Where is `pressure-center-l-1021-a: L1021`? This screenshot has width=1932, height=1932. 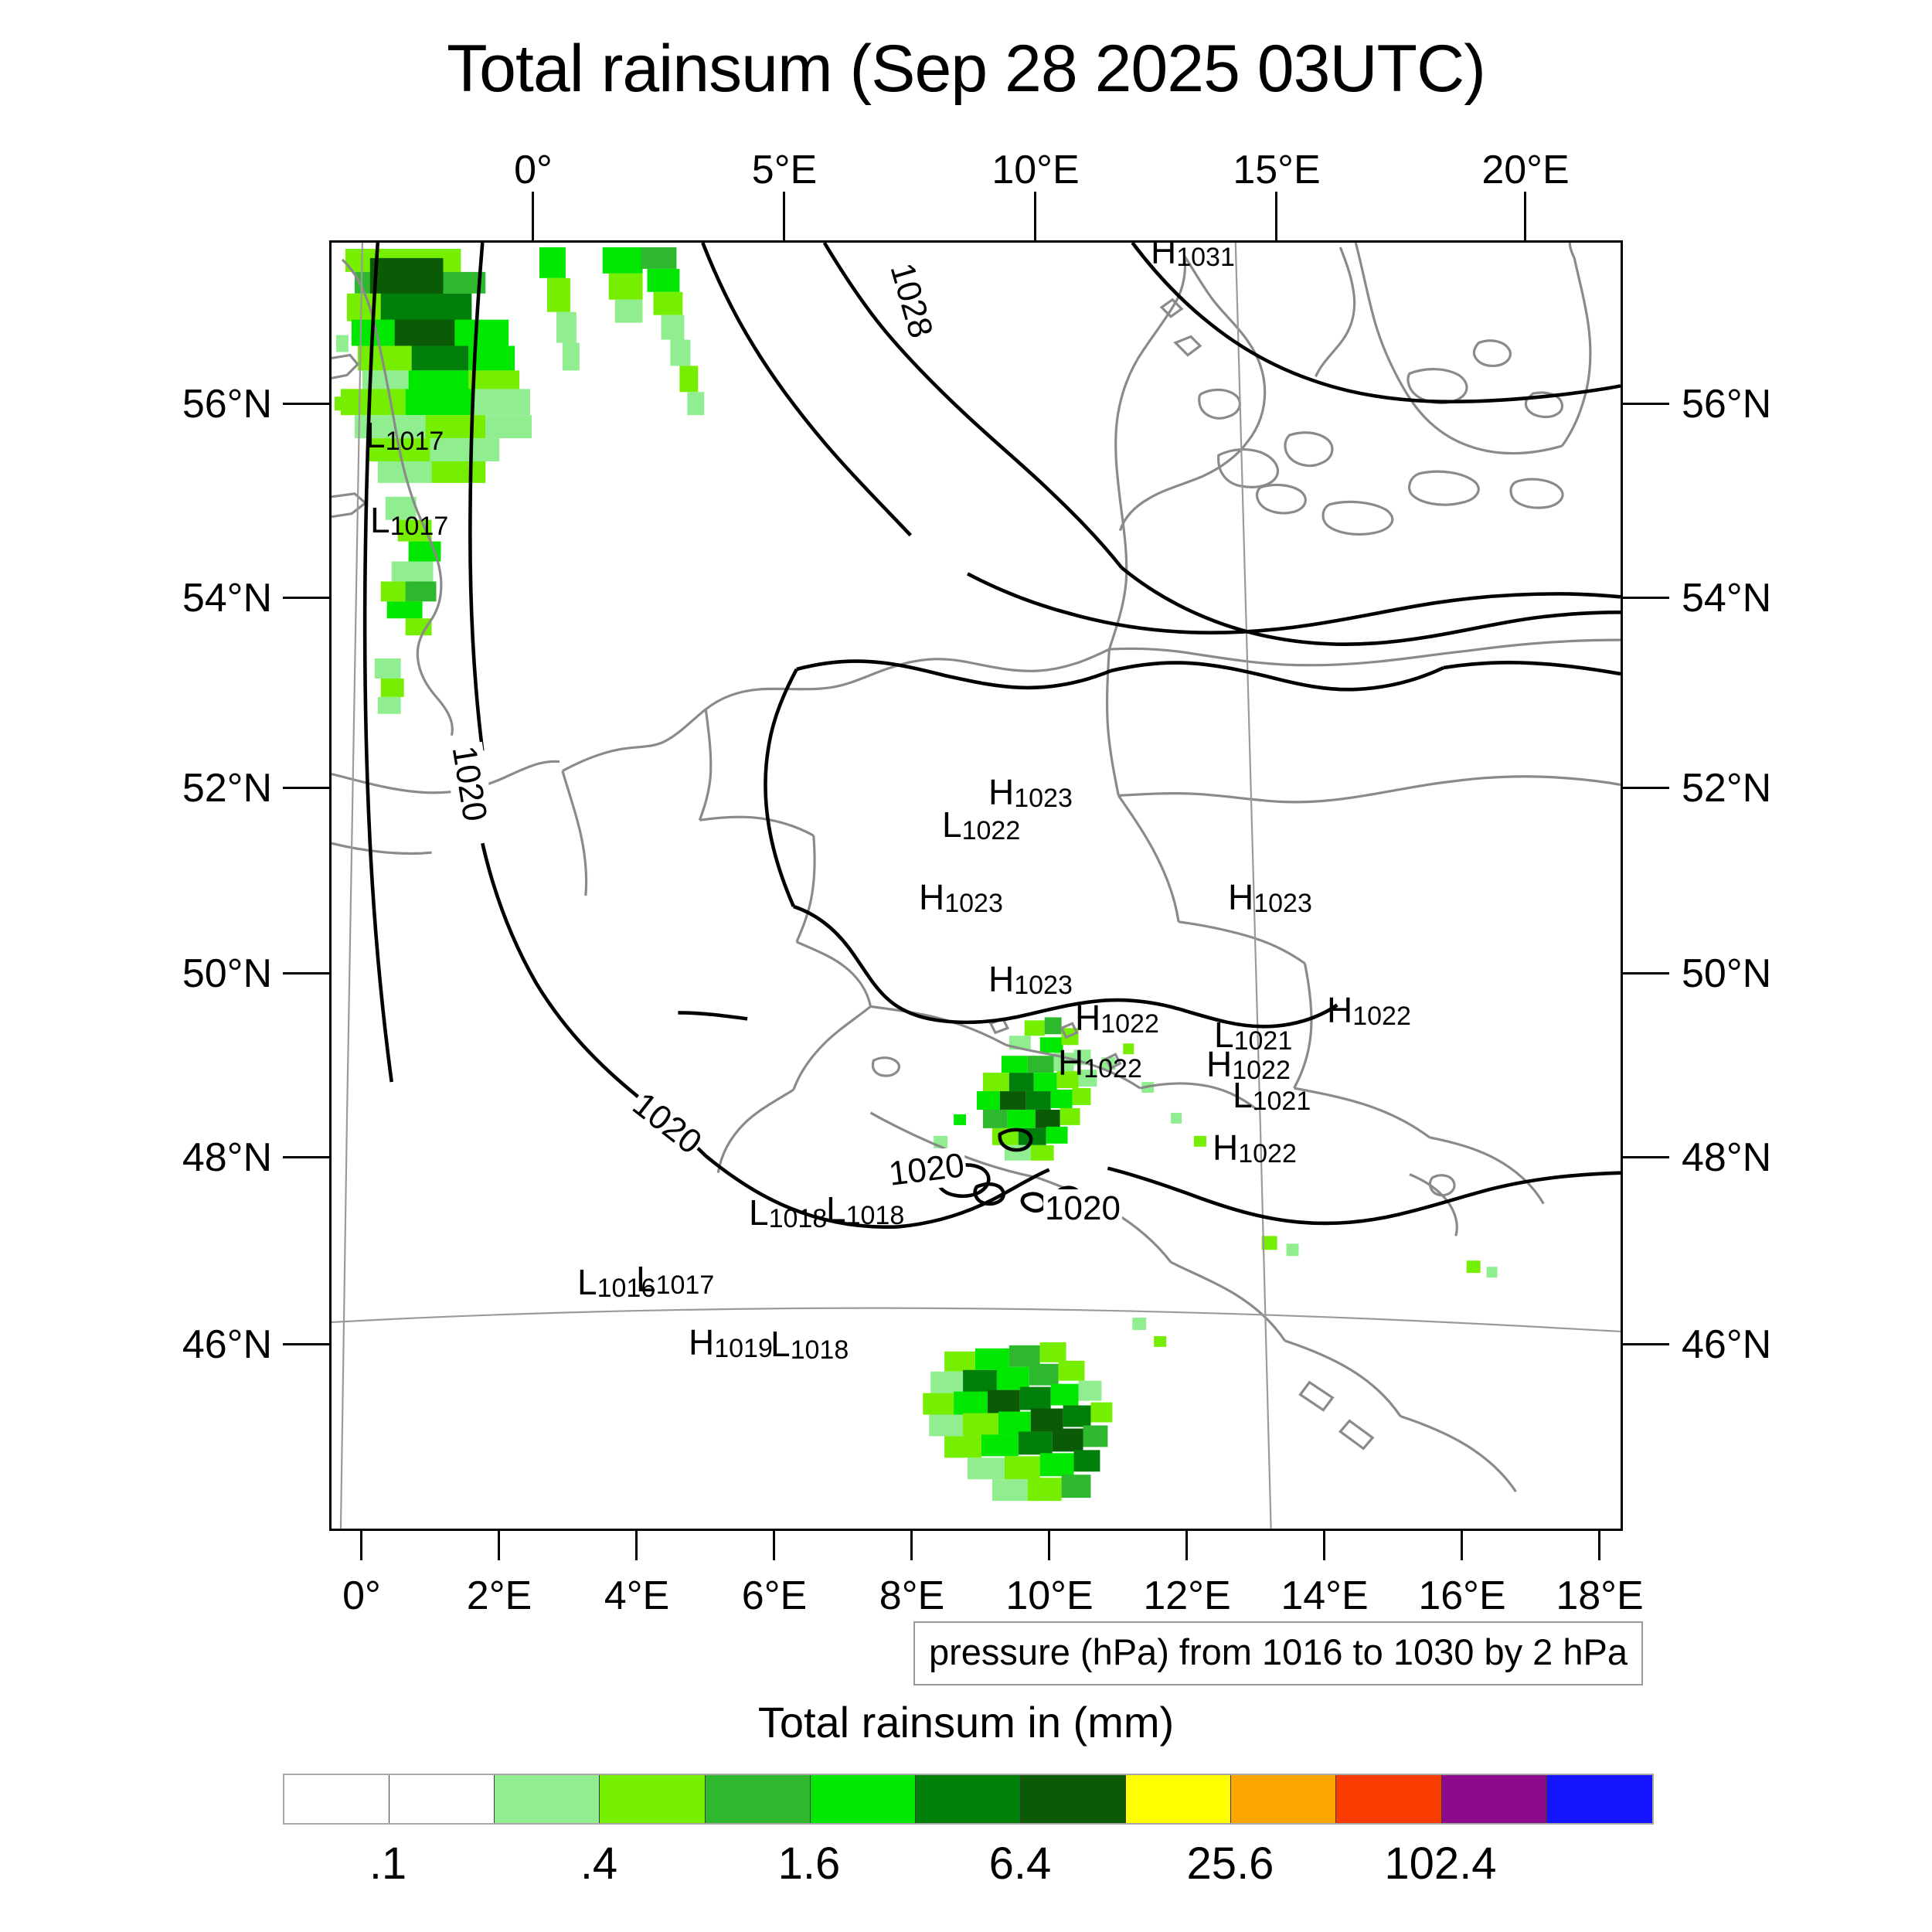 pressure-center-l-1021-a: L1021 is located at coordinates (1254, 1035).